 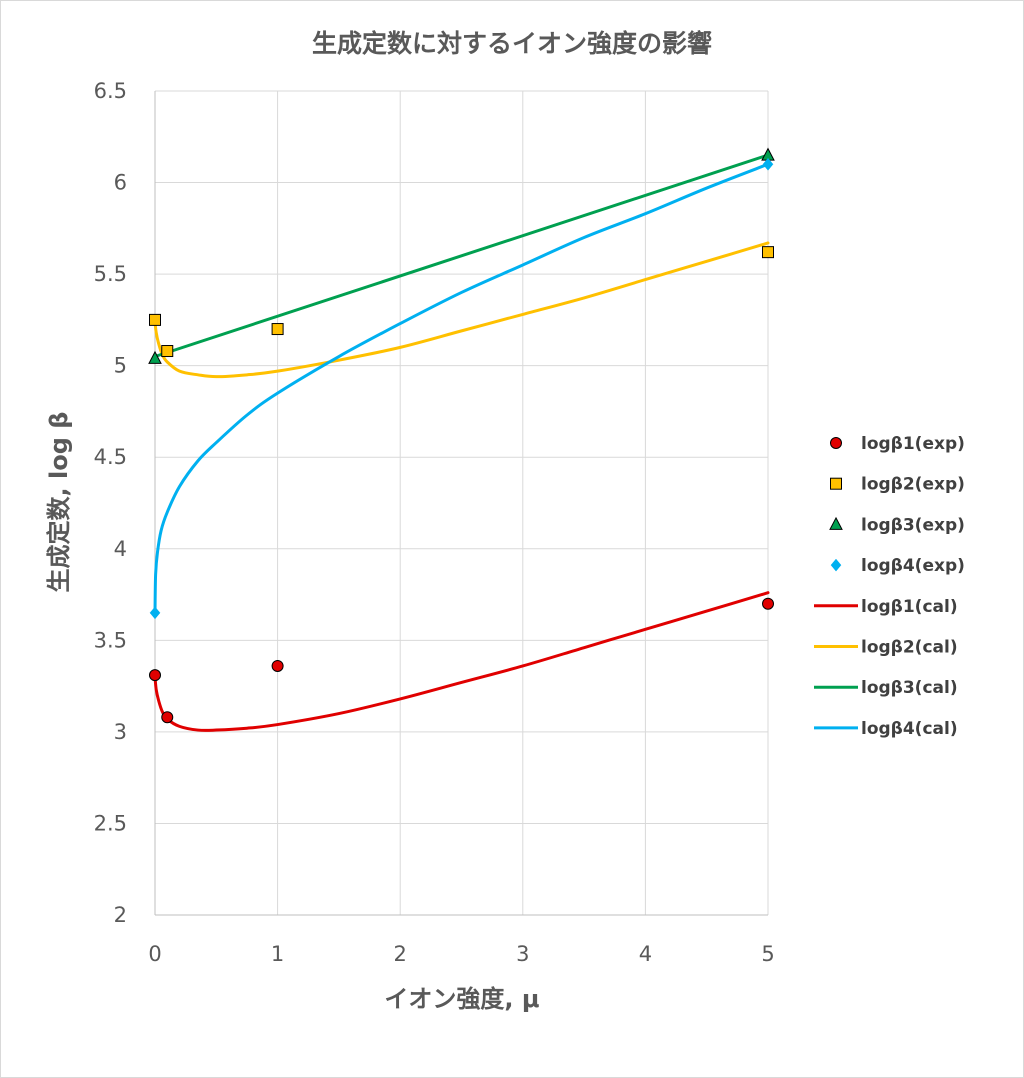 What do you see at coordinates (913, 566) in the screenshot?
I see `legend-label-4: logβ4(exp)` at bounding box center [913, 566].